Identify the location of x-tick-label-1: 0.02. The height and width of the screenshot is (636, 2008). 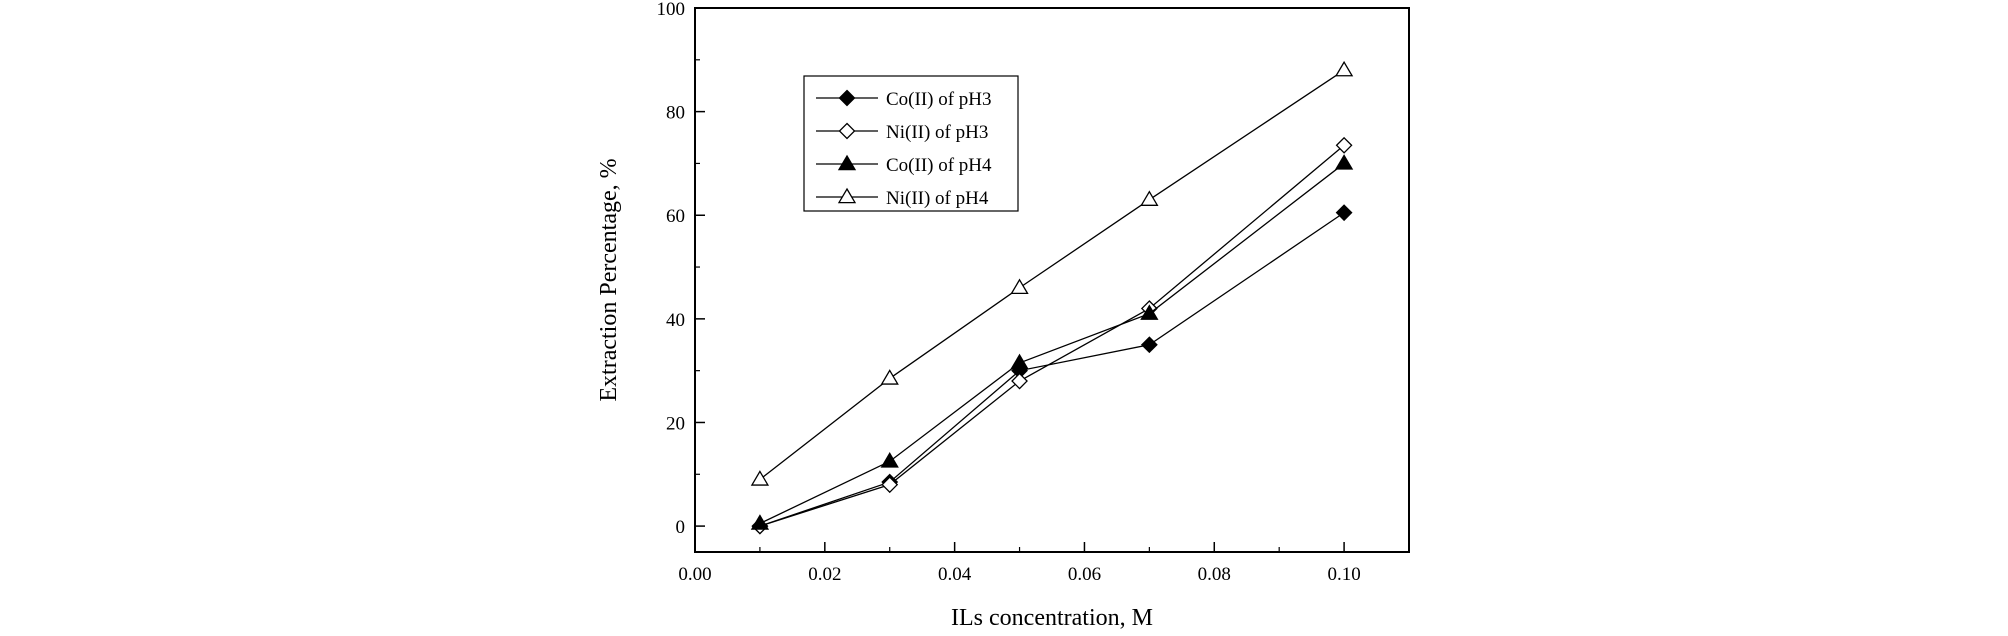
(824, 574).